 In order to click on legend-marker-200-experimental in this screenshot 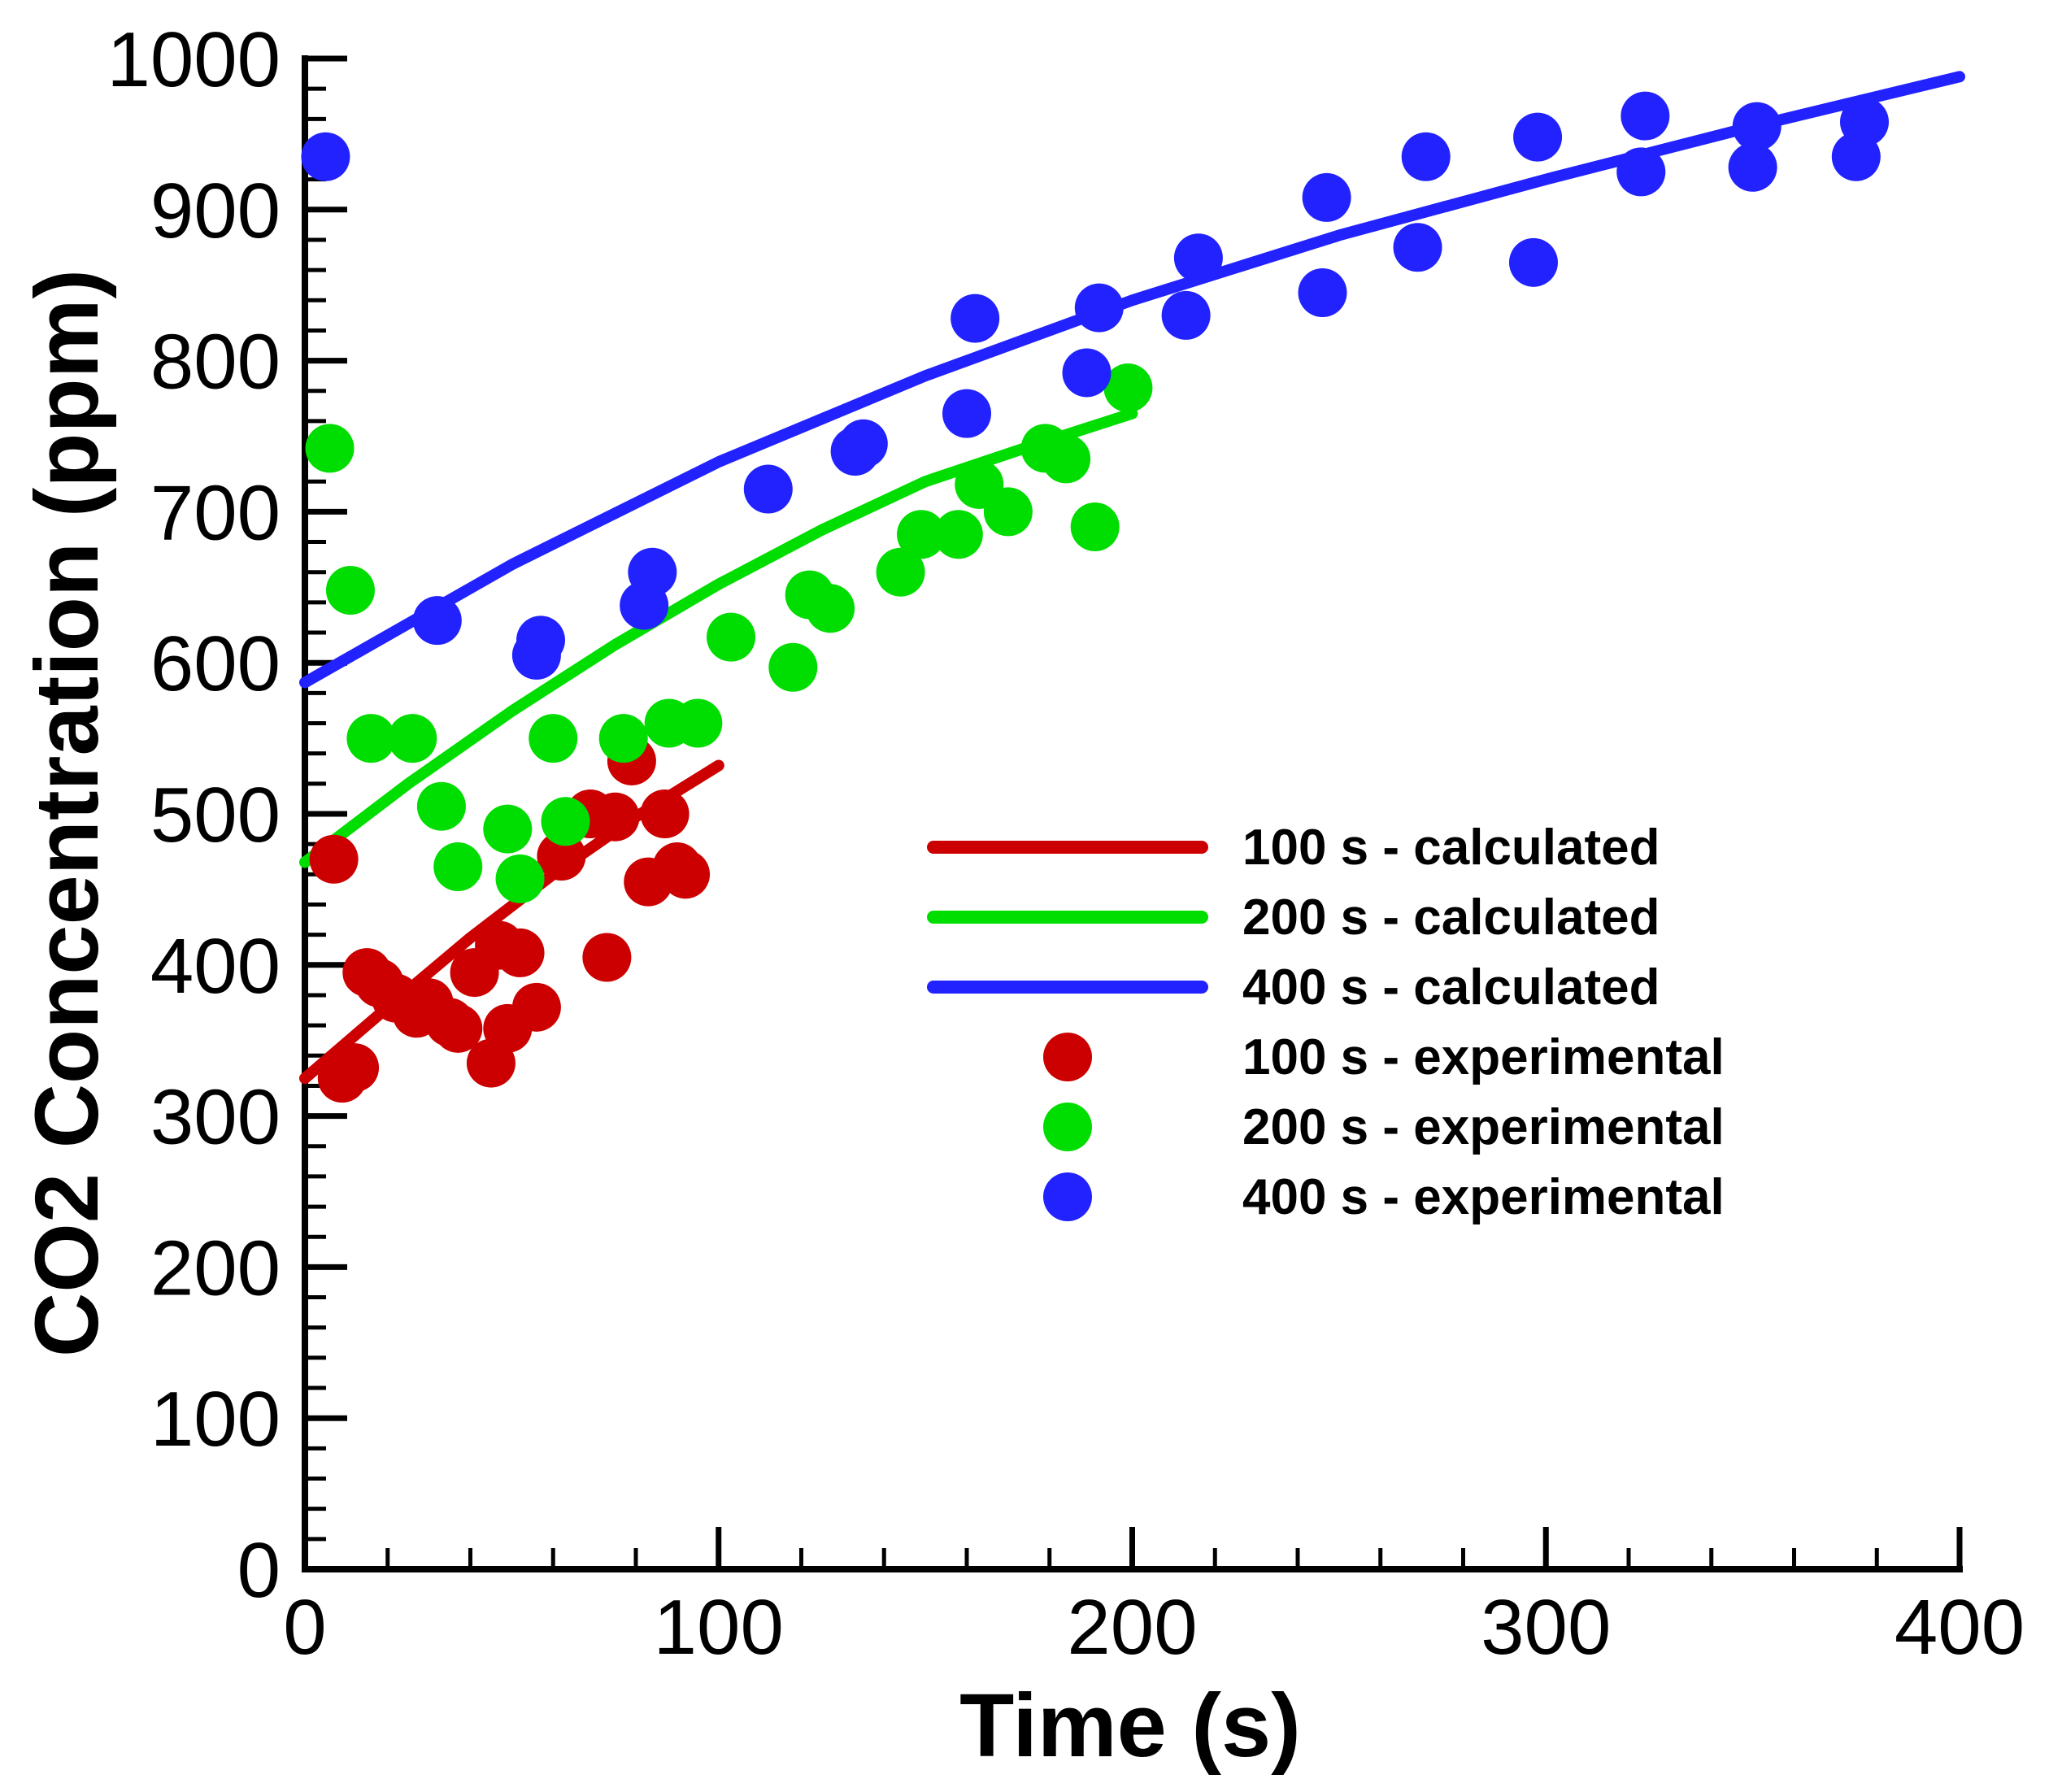, I will do `click(1067, 1127)`.